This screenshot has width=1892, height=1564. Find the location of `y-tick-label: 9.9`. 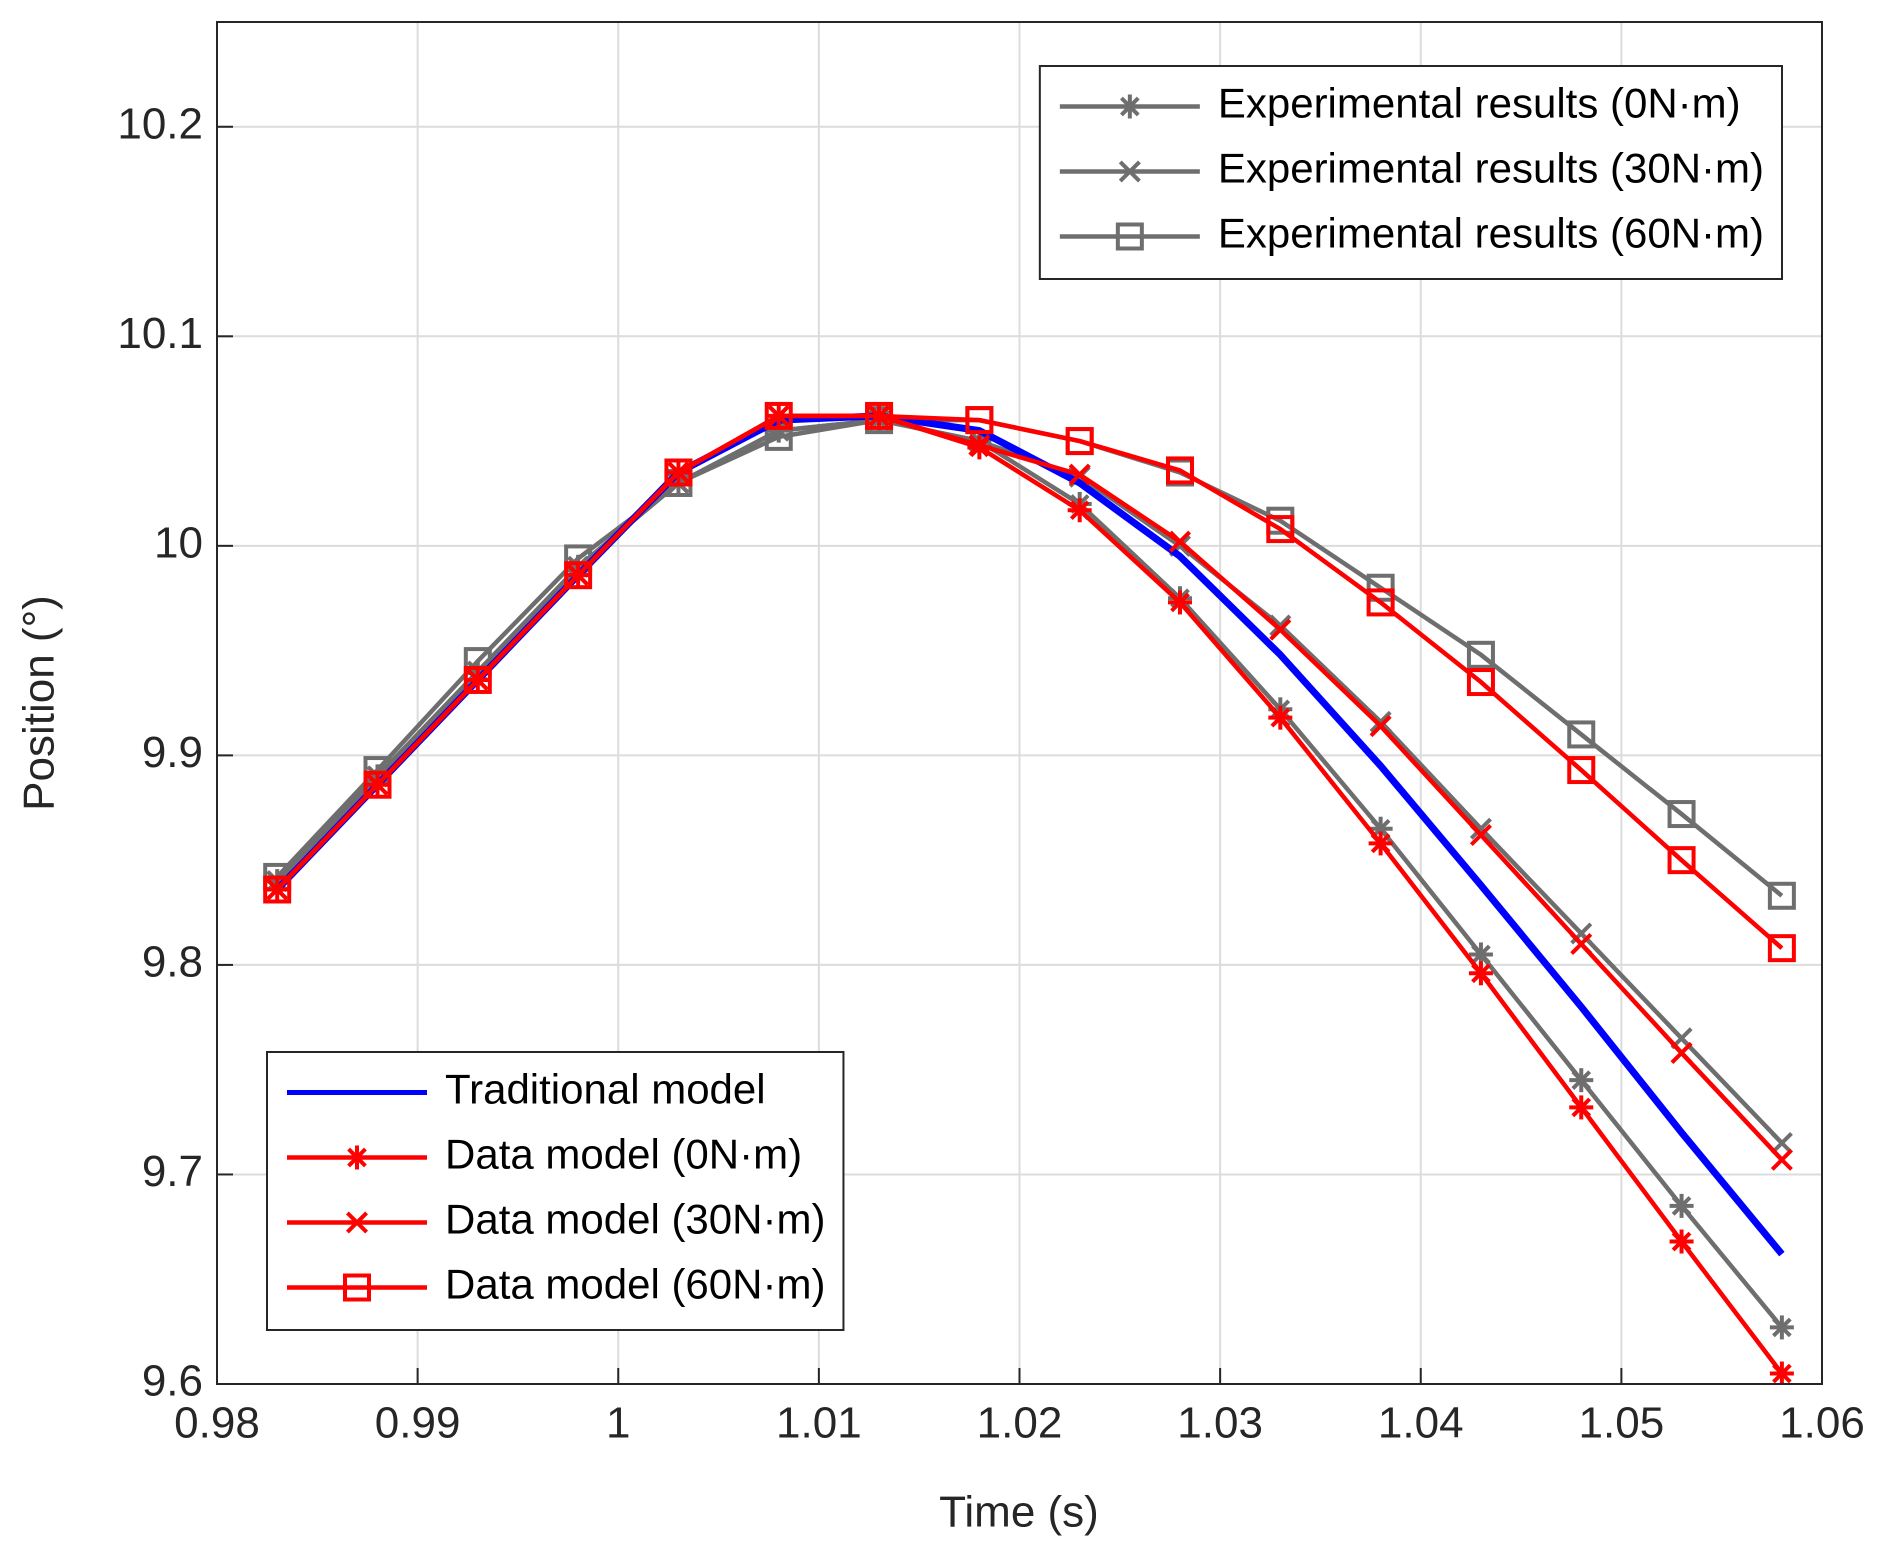

y-tick-label: 9.9 is located at coordinates (172, 752).